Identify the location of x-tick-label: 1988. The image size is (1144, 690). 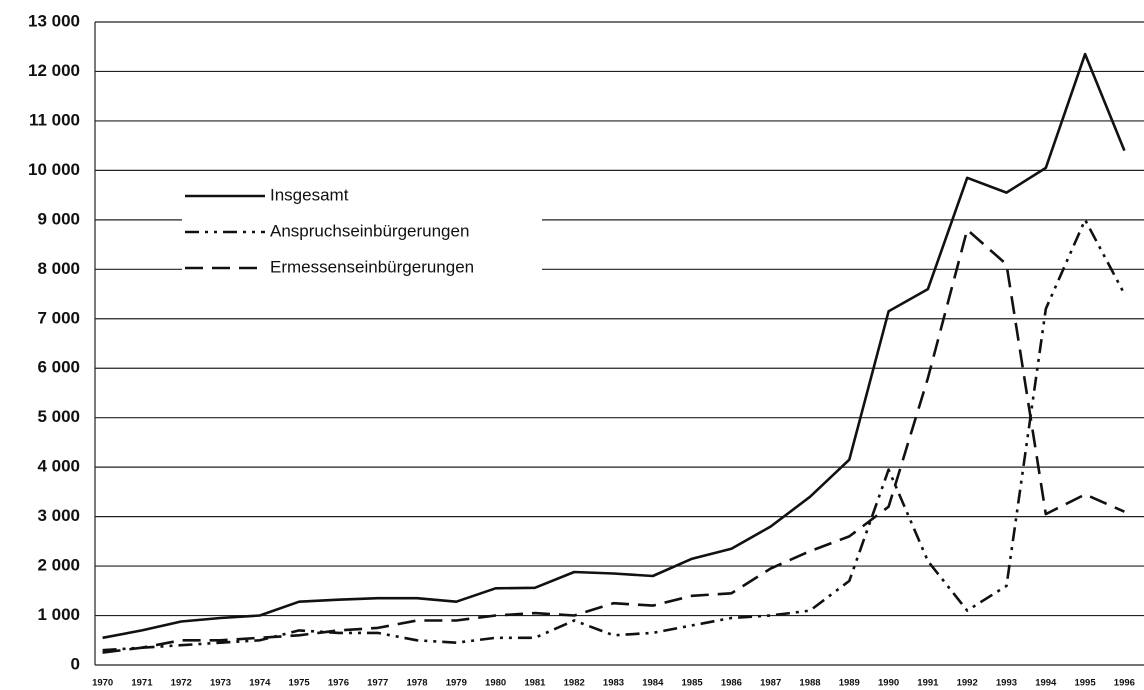
(809, 683).